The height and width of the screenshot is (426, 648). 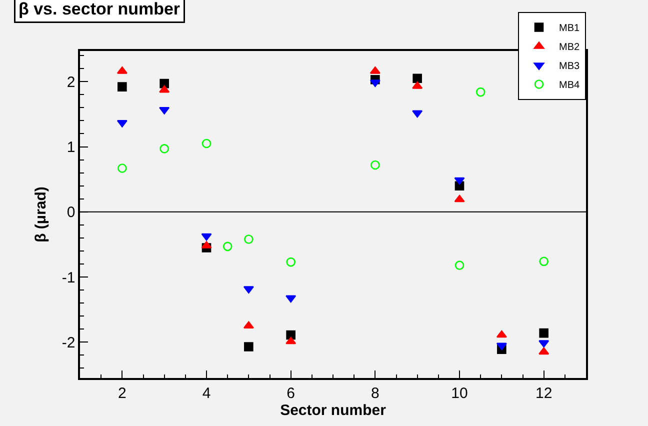 What do you see at coordinates (333, 410) in the screenshot?
I see `x-axis-title: Sector number` at bounding box center [333, 410].